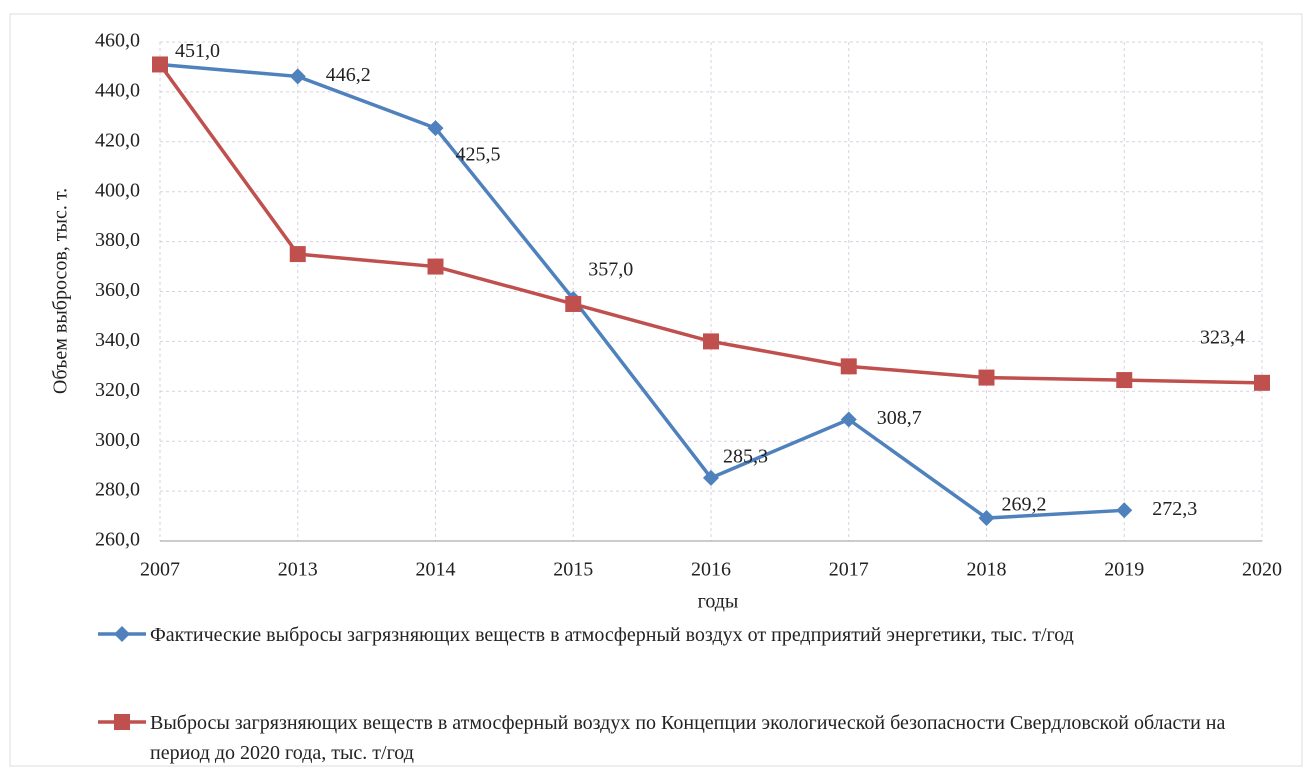 Image resolution: width=1309 pixels, height=772 pixels. What do you see at coordinates (117, 340) in the screenshot?
I see `y-tick-label: 340,0` at bounding box center [117, 340].